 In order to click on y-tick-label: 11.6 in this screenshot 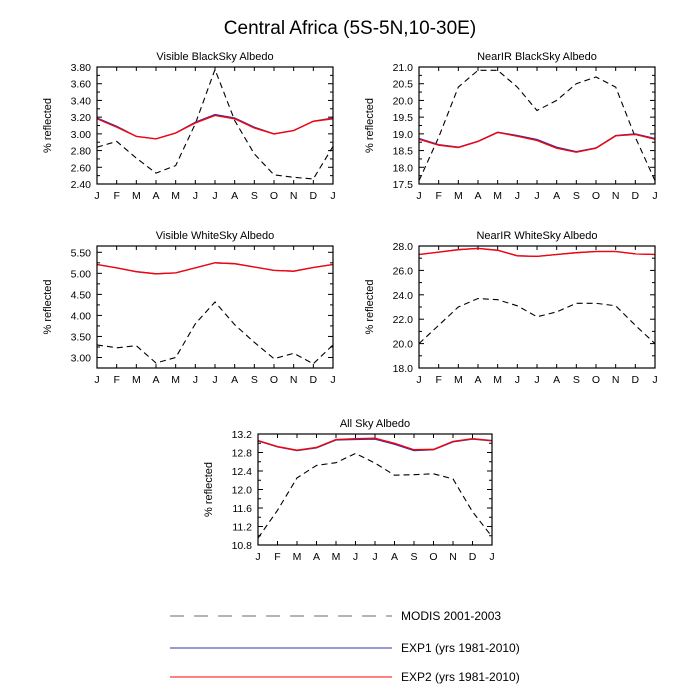, I will do `click(242, 509)`.